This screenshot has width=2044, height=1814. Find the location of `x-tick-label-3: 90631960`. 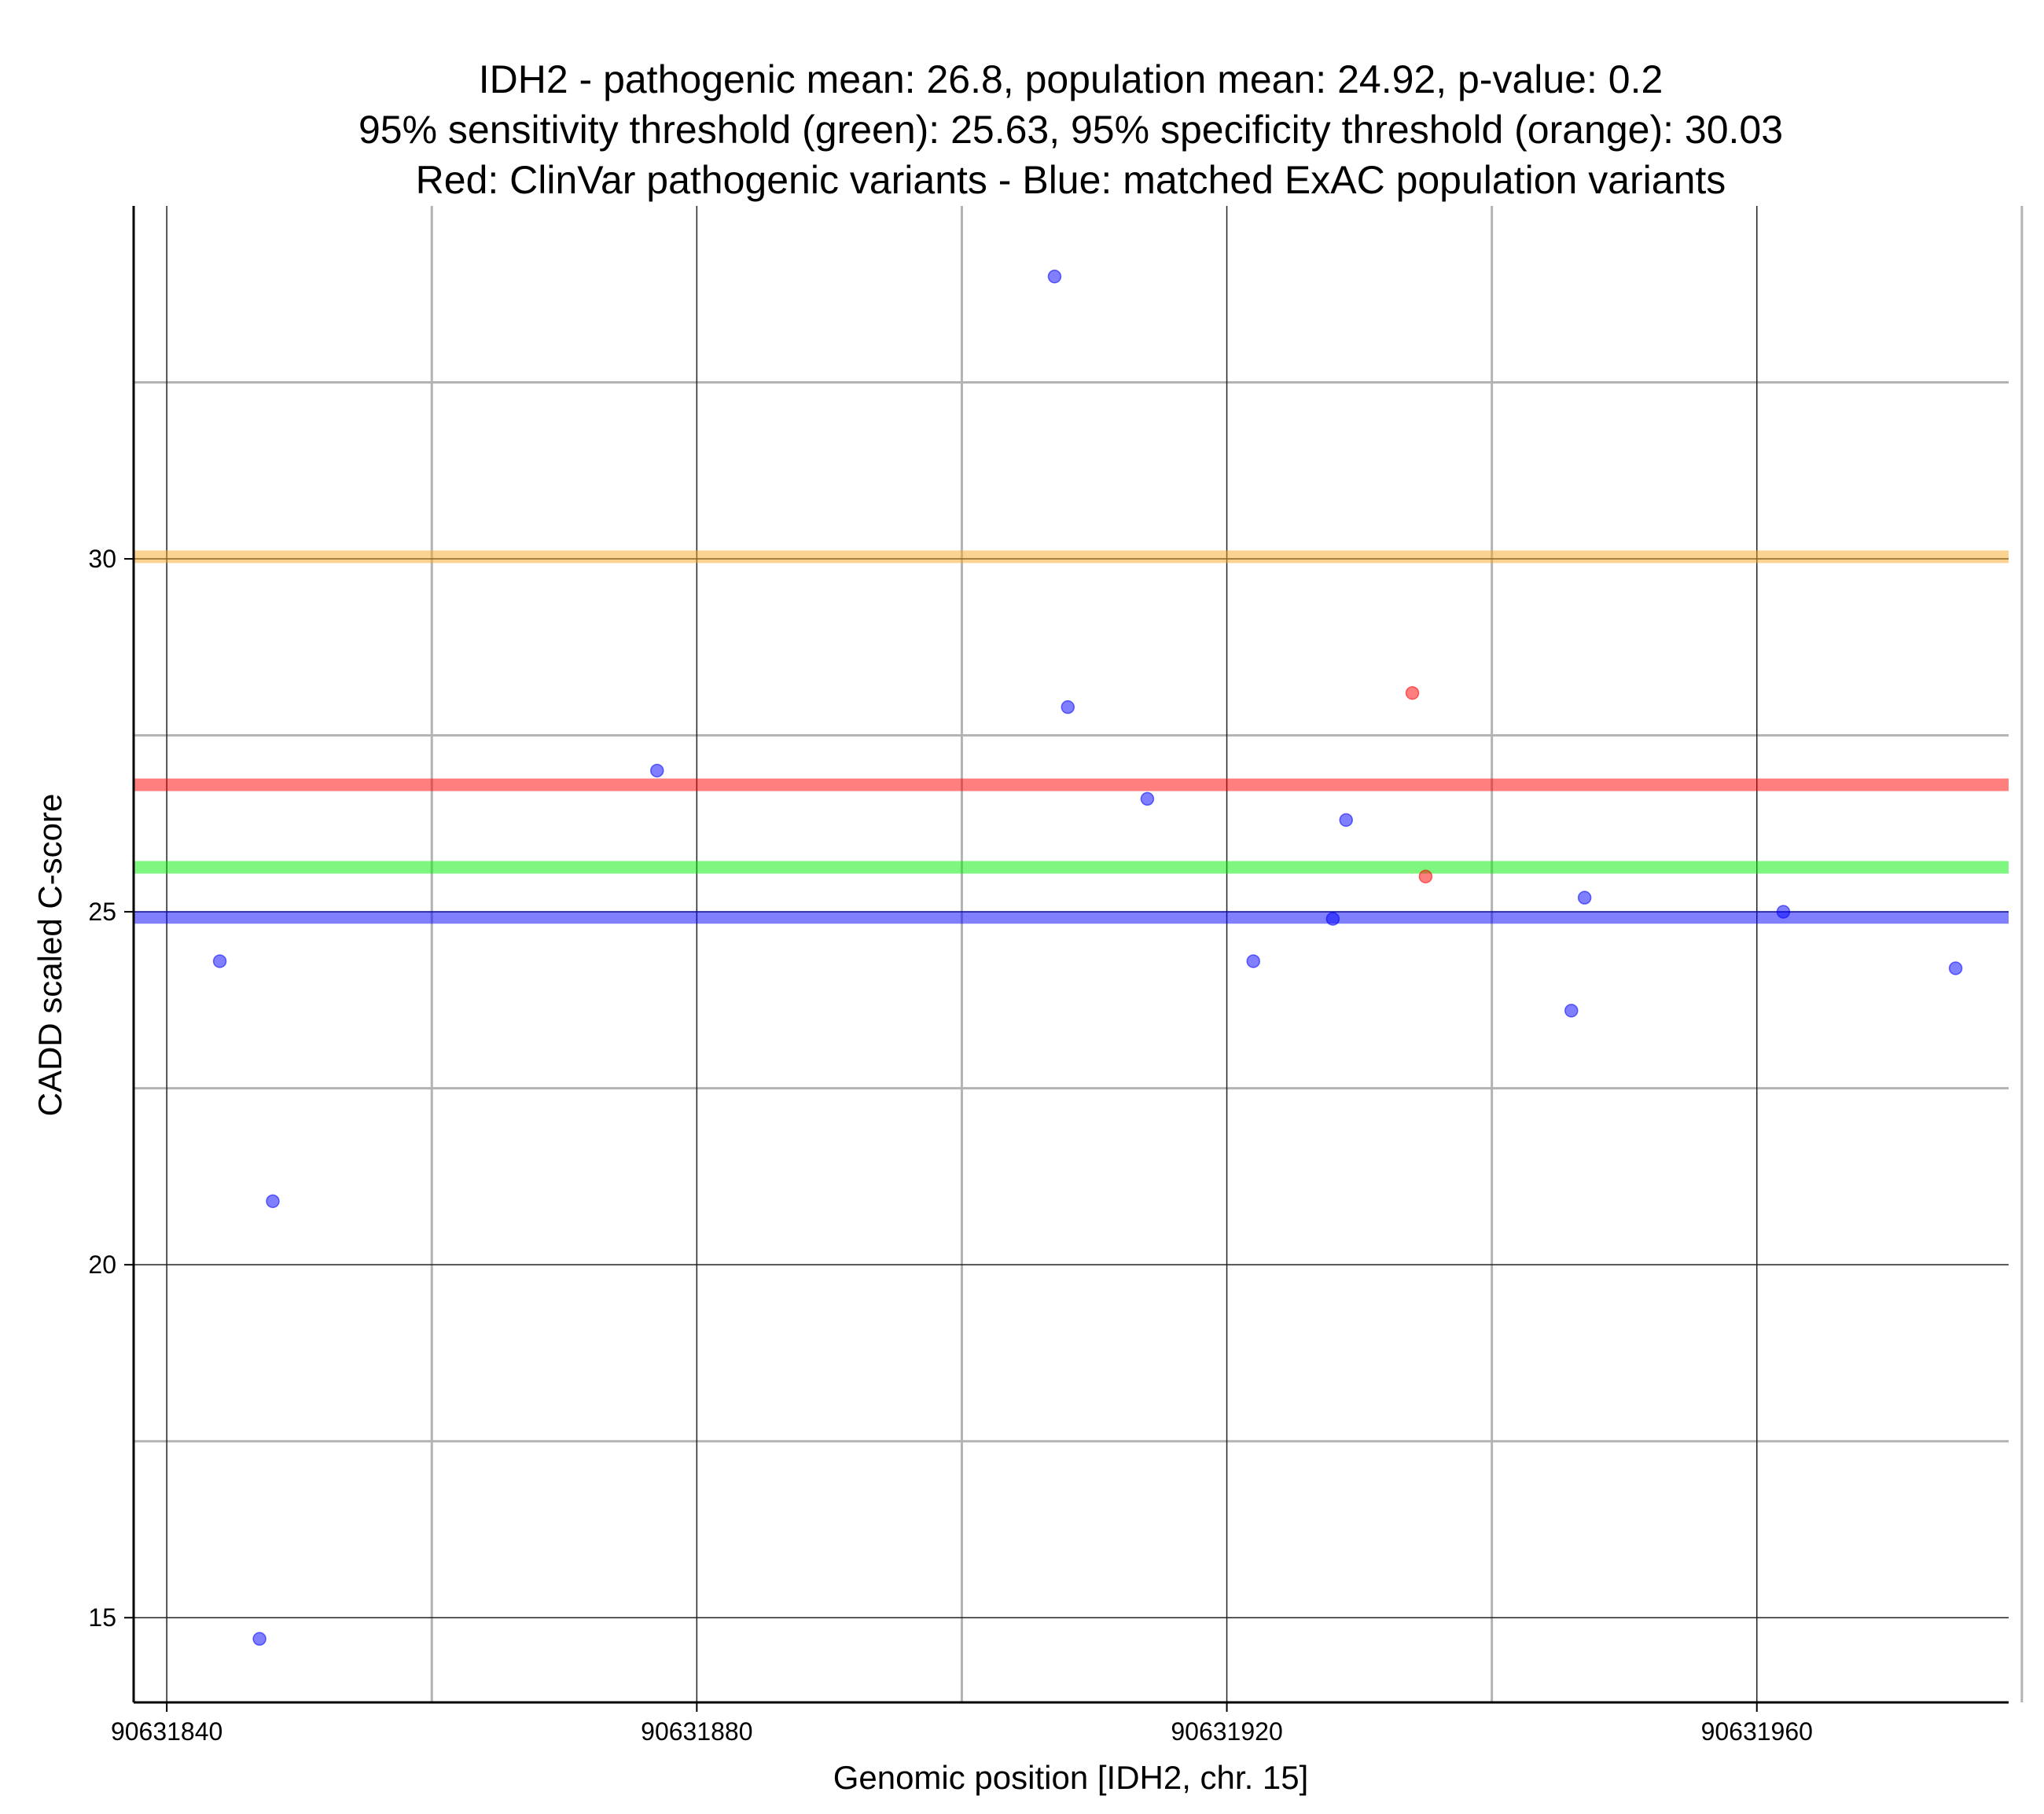

x-tick-label-3: 90631960 is located at coordinates (1757, 1732).